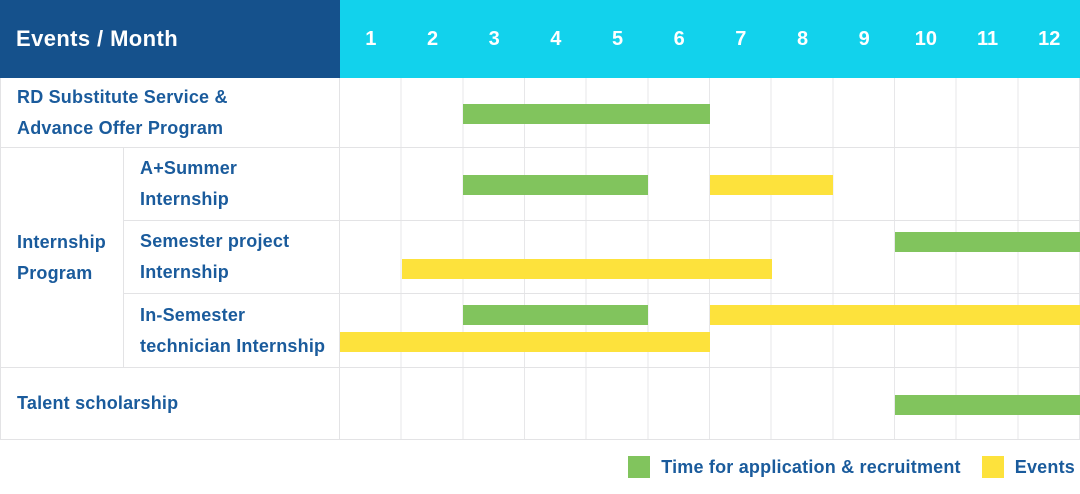 The width and height of the screenshot is (1080, 494). I want to click on month-label: 3, so click(494, 38).